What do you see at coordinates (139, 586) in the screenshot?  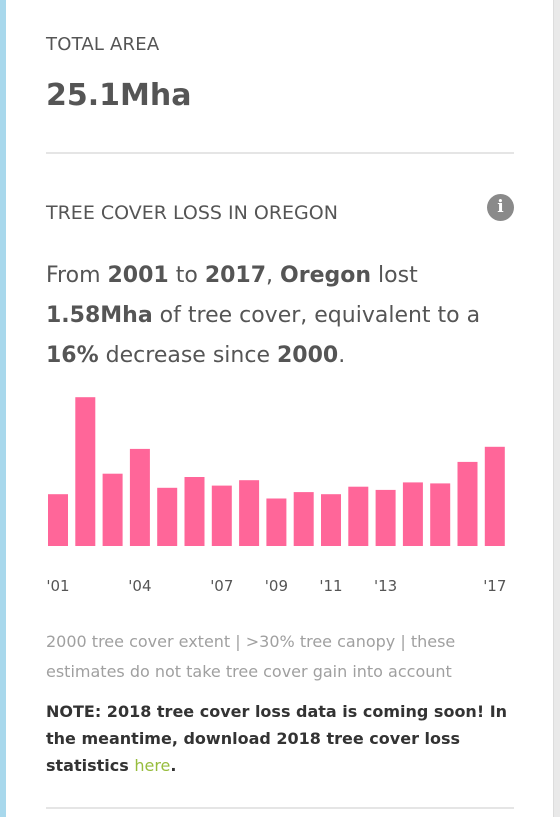 I see `x-tick-label: '04` at bounding box center [139, 586].